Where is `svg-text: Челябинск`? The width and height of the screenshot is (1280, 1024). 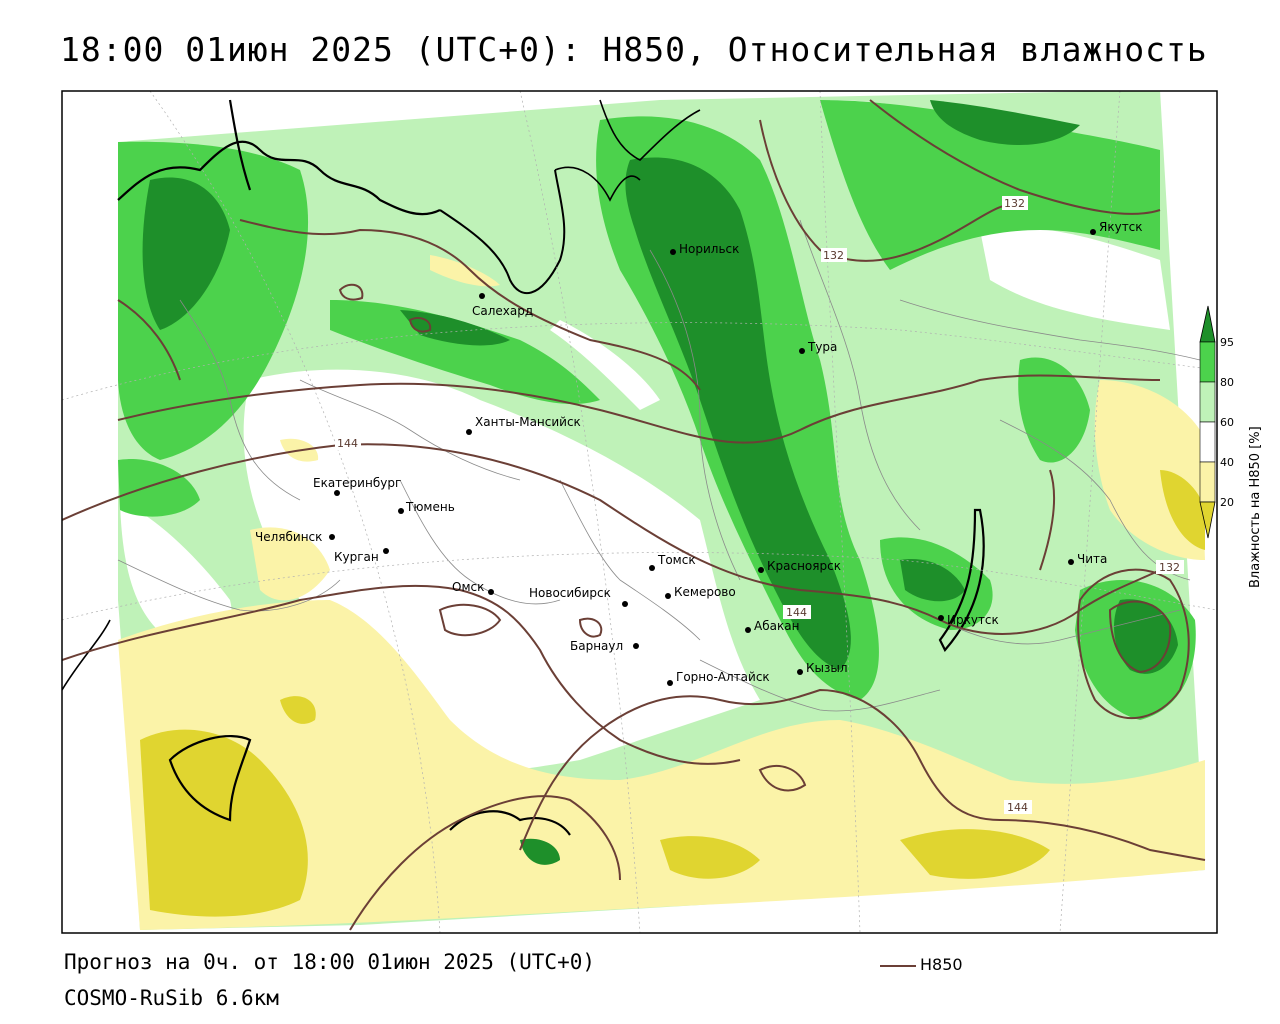 svg-text: Челябинск is located at coordinates (288, 537).